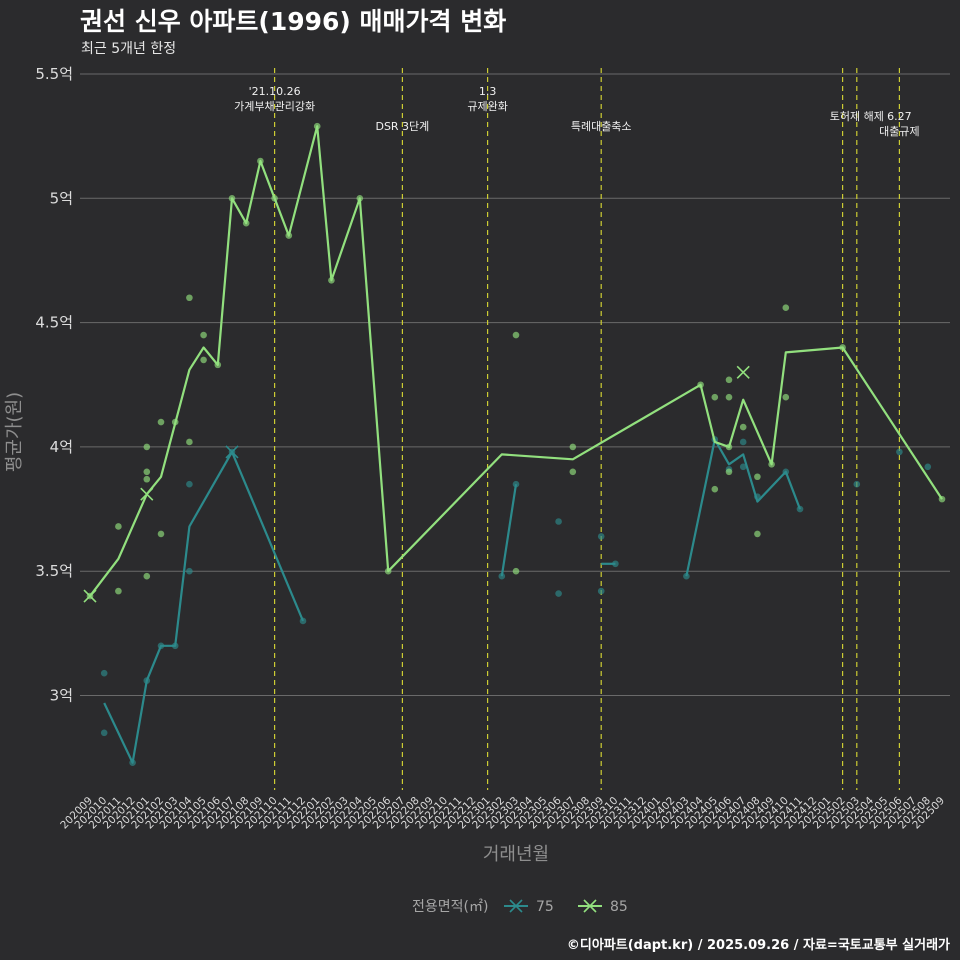 The image size is (960, 960). Describe the element at coordinates (545, 907) in the screenshot. I see `legend-label-75: 75` at that location.